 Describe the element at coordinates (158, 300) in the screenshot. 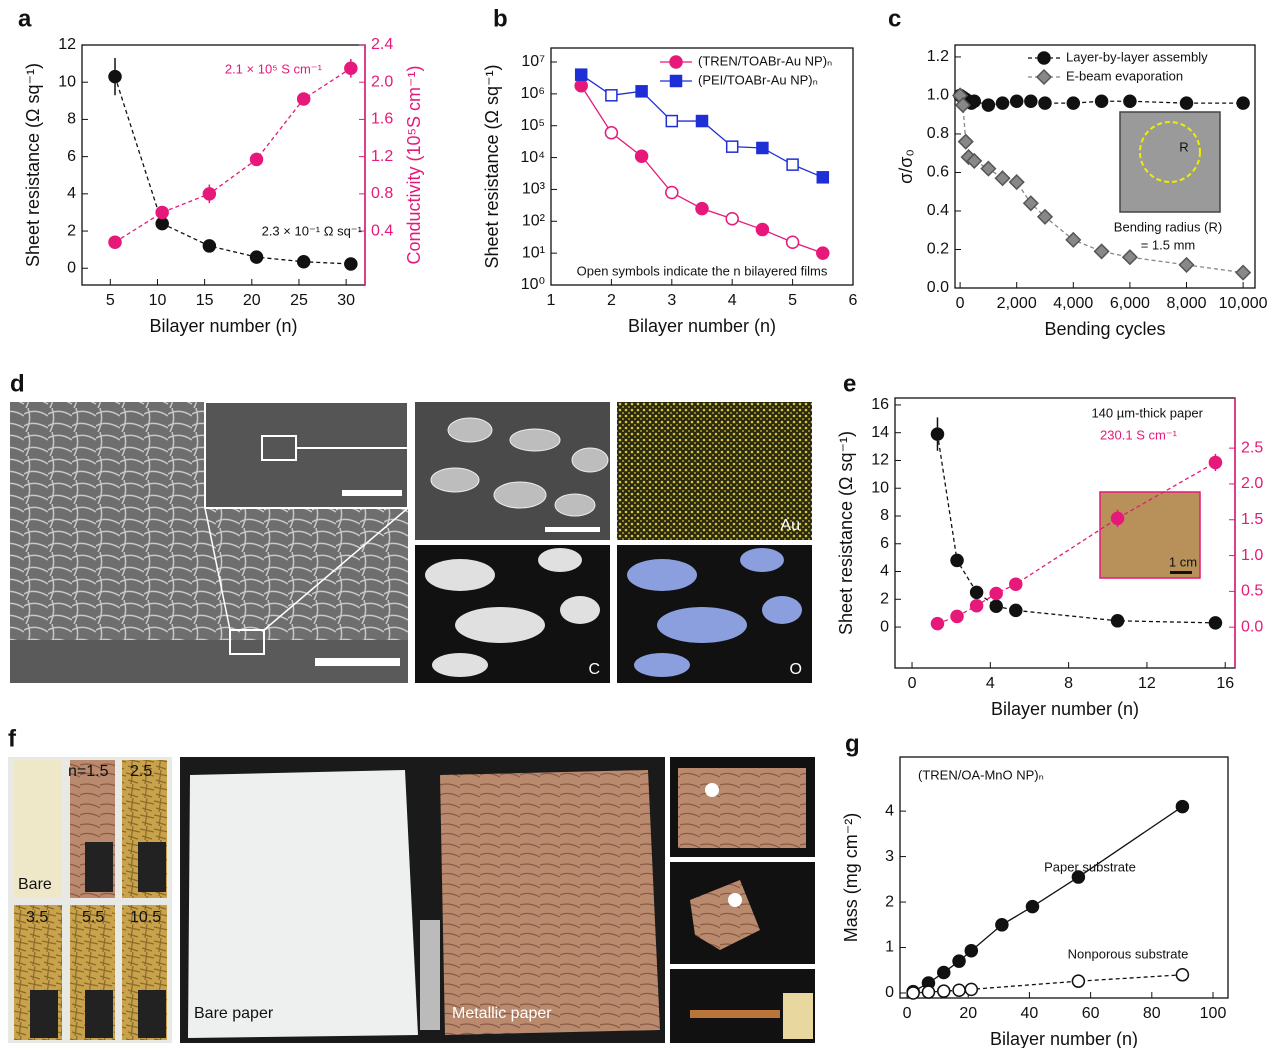

I see `x-tick-label: 10` at that location.